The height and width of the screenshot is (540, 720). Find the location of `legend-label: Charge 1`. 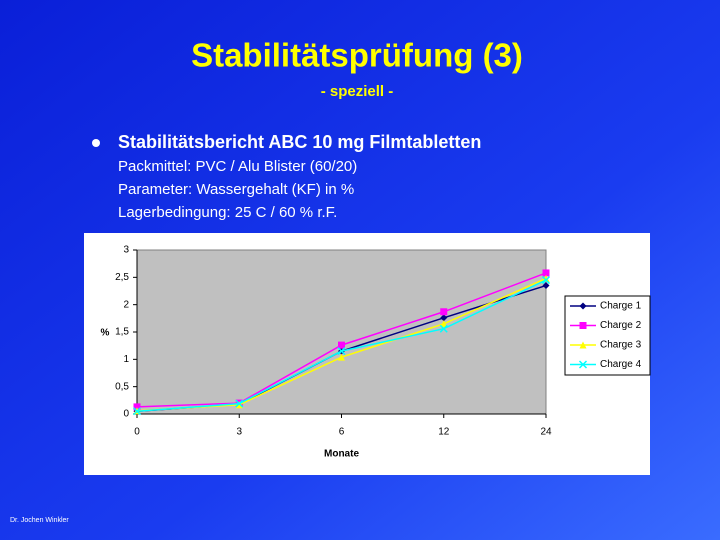

legend-label: Charge 1 is located at coordinates (621, 306).